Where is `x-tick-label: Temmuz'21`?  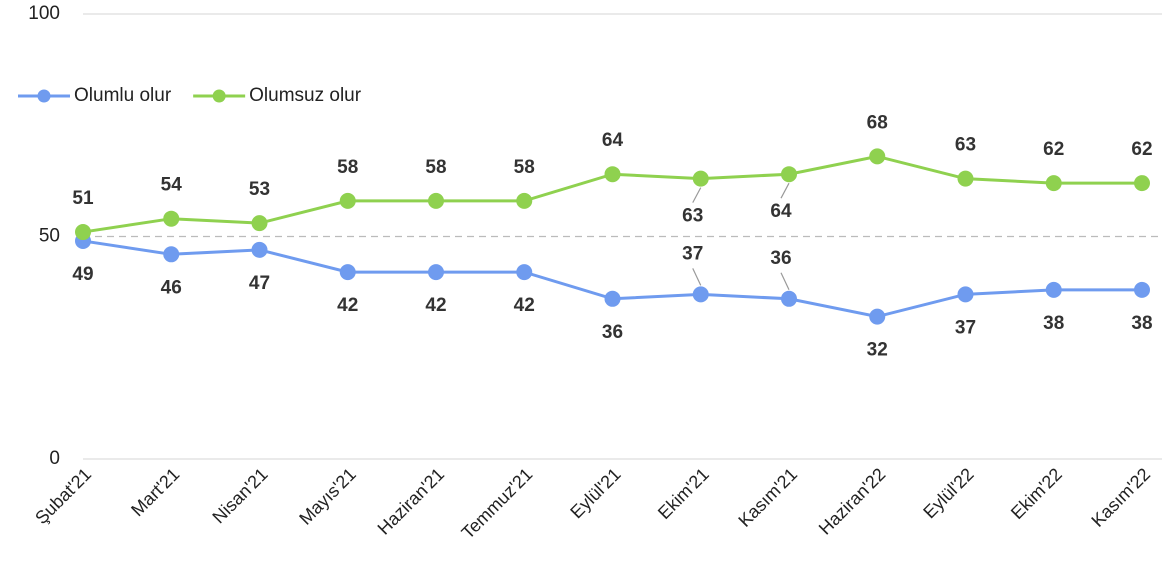 x-tick-label: Temmuz'21 is located at coordinates (497, 503).